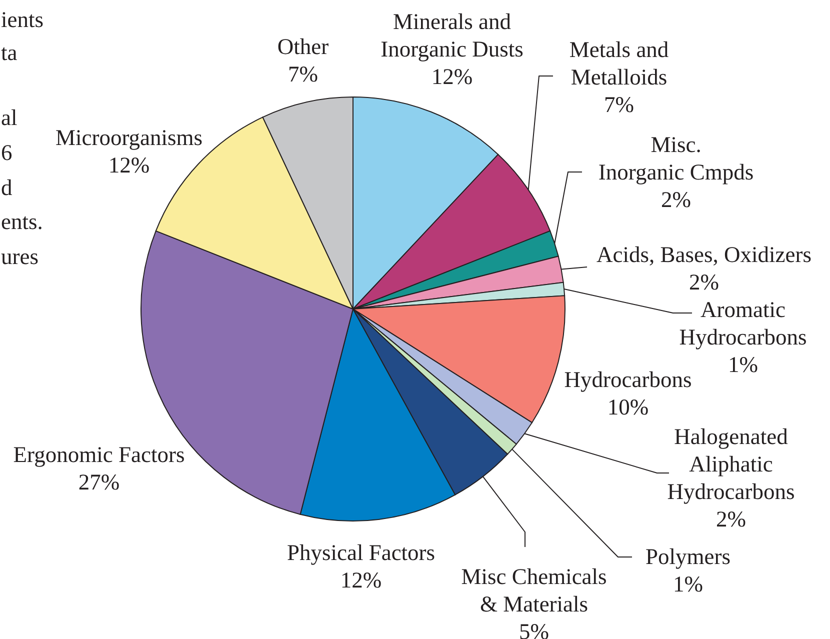 The image size is (830, 639). What do you see at coordinates (129, 137) in the screenshot?
I see `slice-label: Microorganisms` at bounding box center [129, 137].